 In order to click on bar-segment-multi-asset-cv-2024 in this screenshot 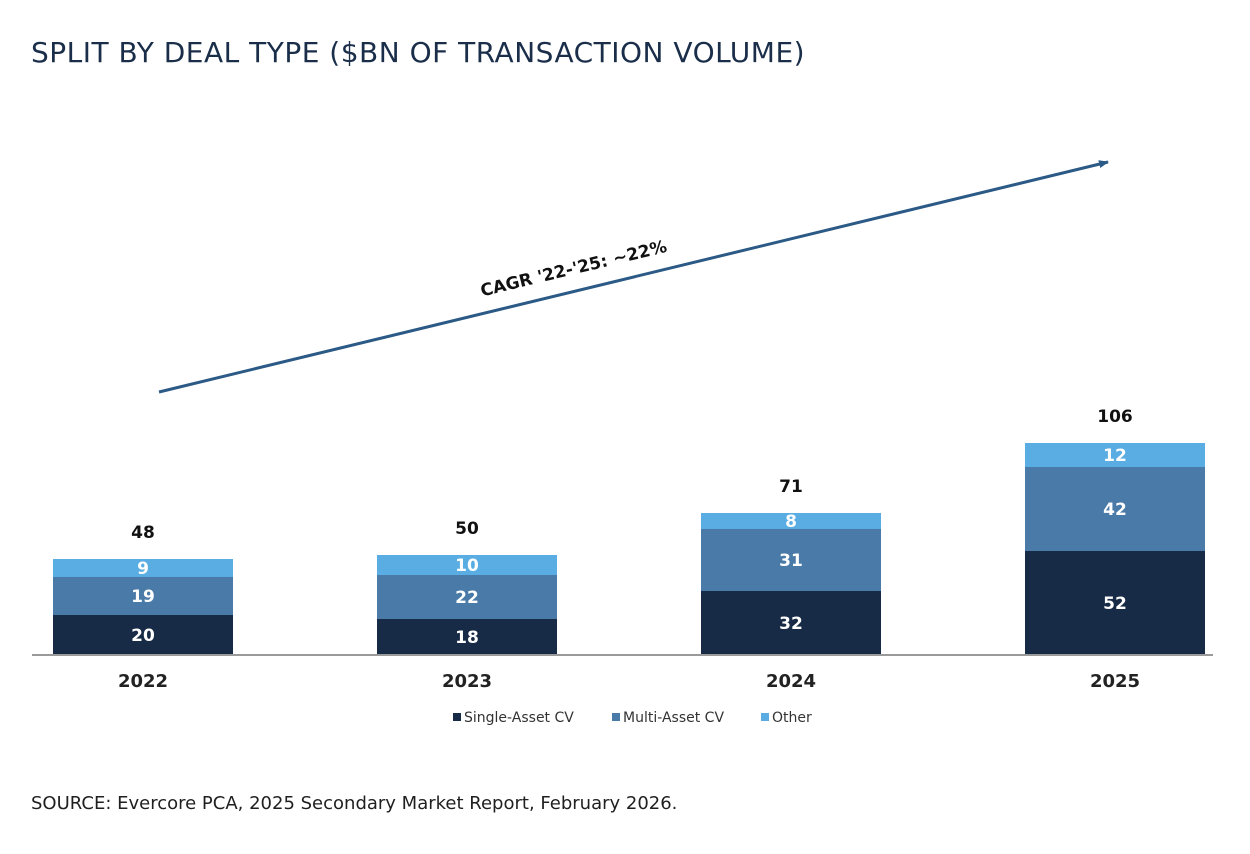, I will do `click(791, 560)`.